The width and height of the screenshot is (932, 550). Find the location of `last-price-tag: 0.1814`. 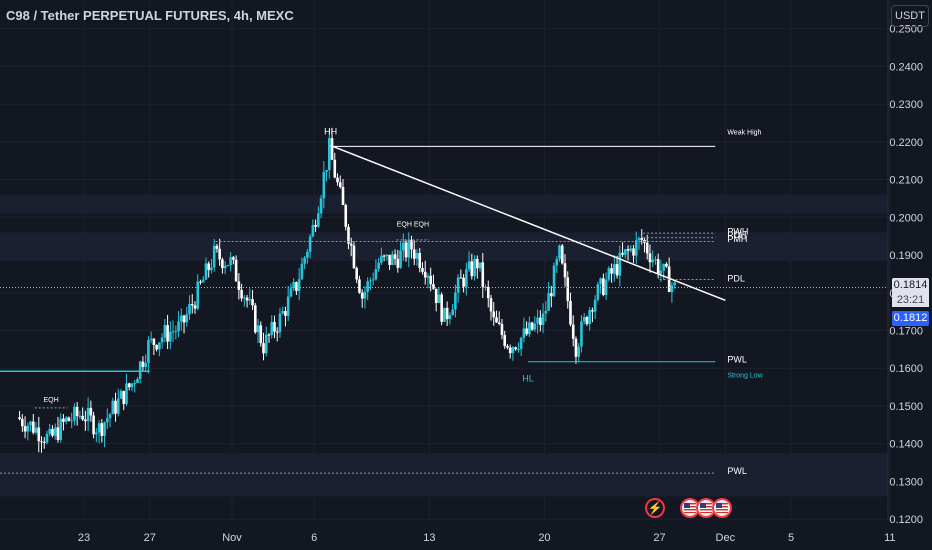

last-price-tag: 0.1814 is located at coordinates (910, 285).